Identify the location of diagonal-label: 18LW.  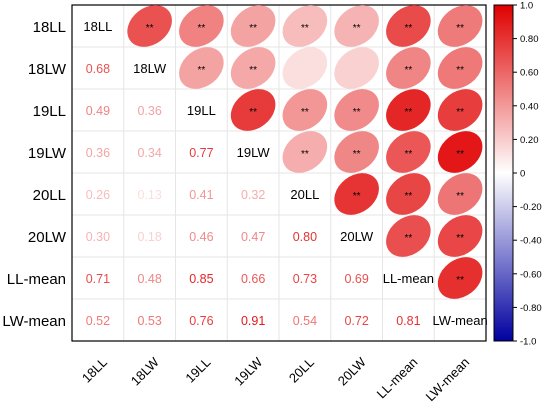
(150, 68).